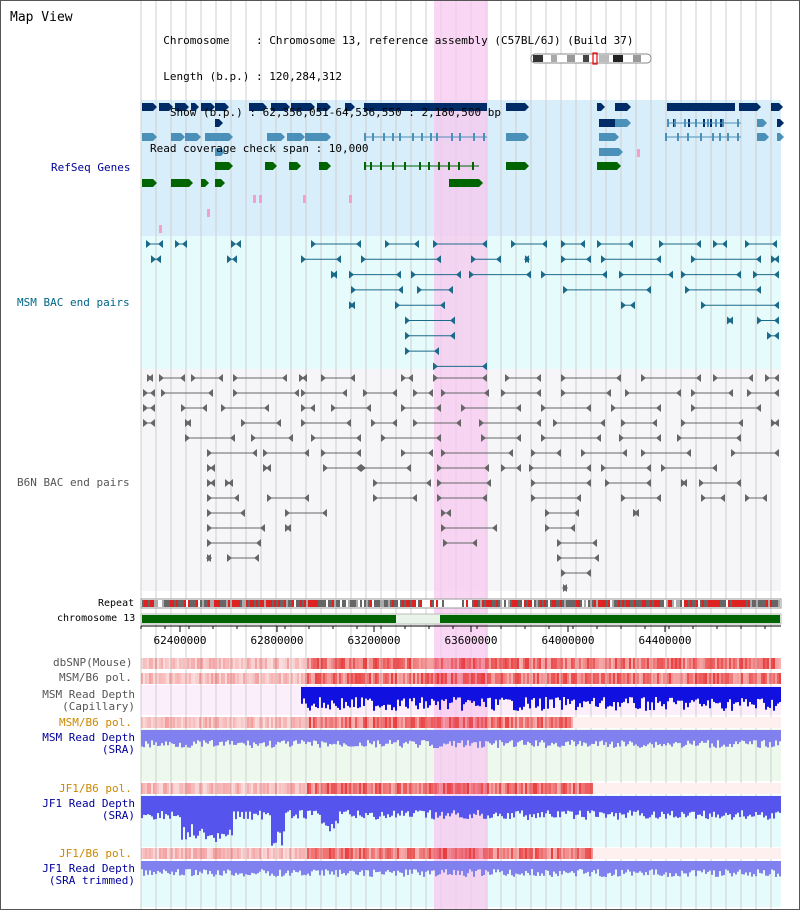  Describe the element at coordinates (461, 619) in the screenshot. I see `chromosome-bar` at that location.